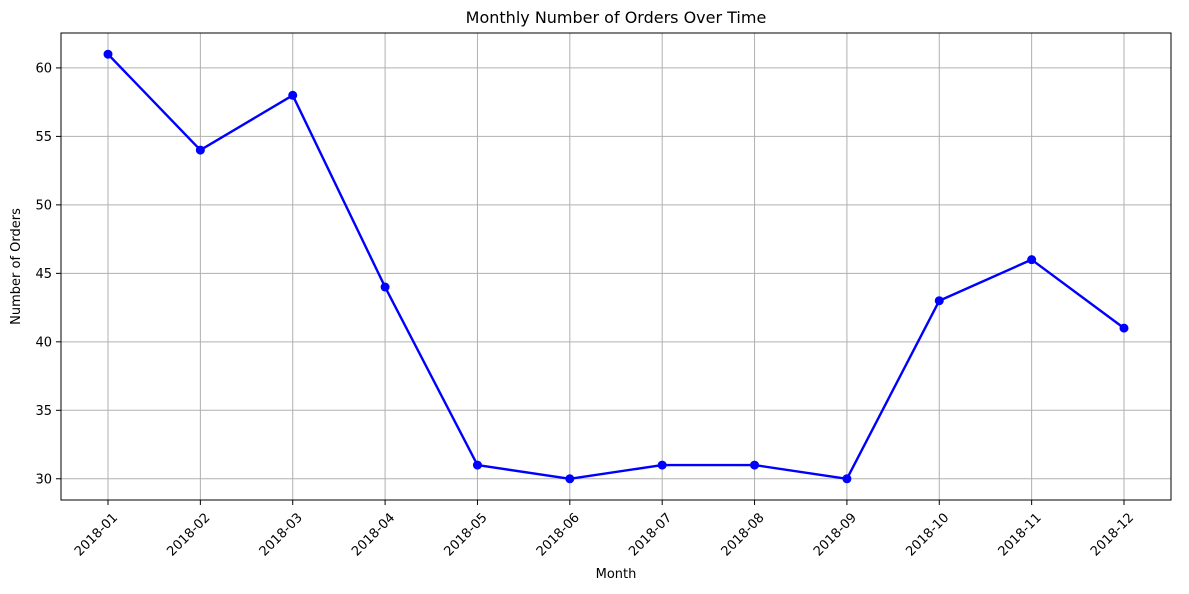 This screenshot has height=594, width=1189. What do you see at coordinates (465, 534) in the screenshot?
I see `x-tick-label: 2018-05` at bounding box center [465, 534].